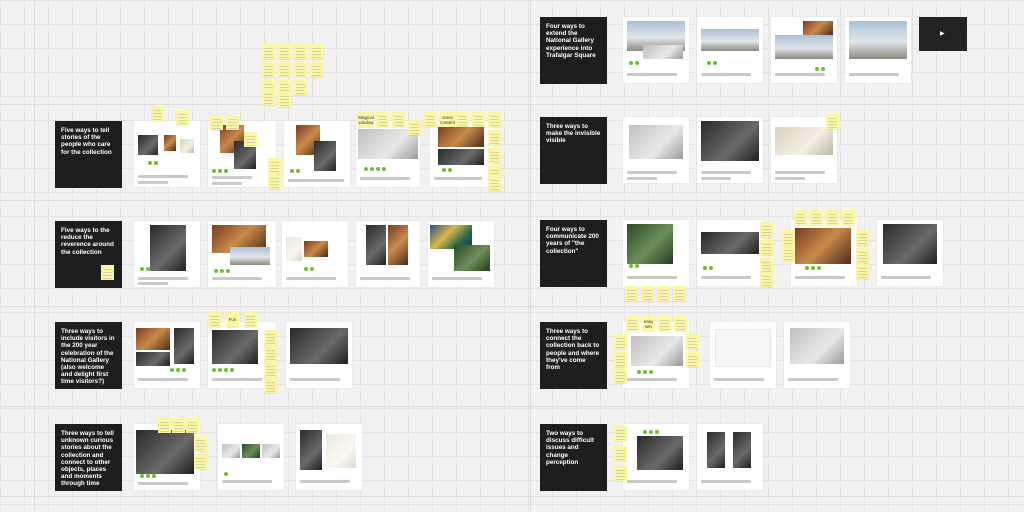 The height and width of the screenshot is (512, 1024). What do you see at coordinates (366, 119) in the screenshot?
I see `sticky-note: Magical window` at bounding box center [366, 119].